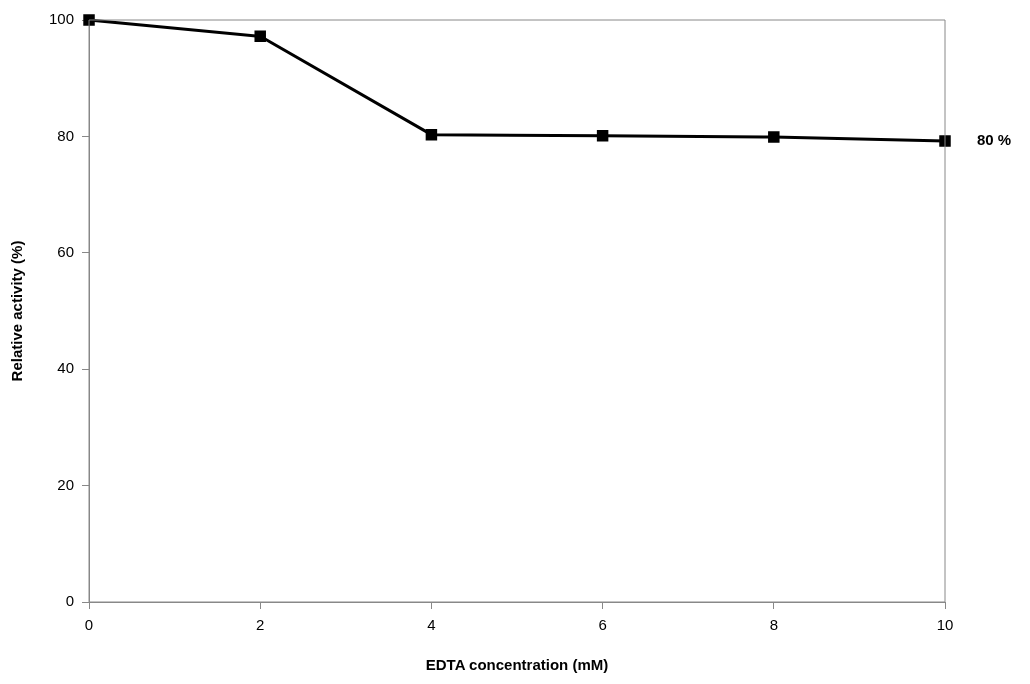  I want to click on y-tick-label: 20, so click(66, 484).